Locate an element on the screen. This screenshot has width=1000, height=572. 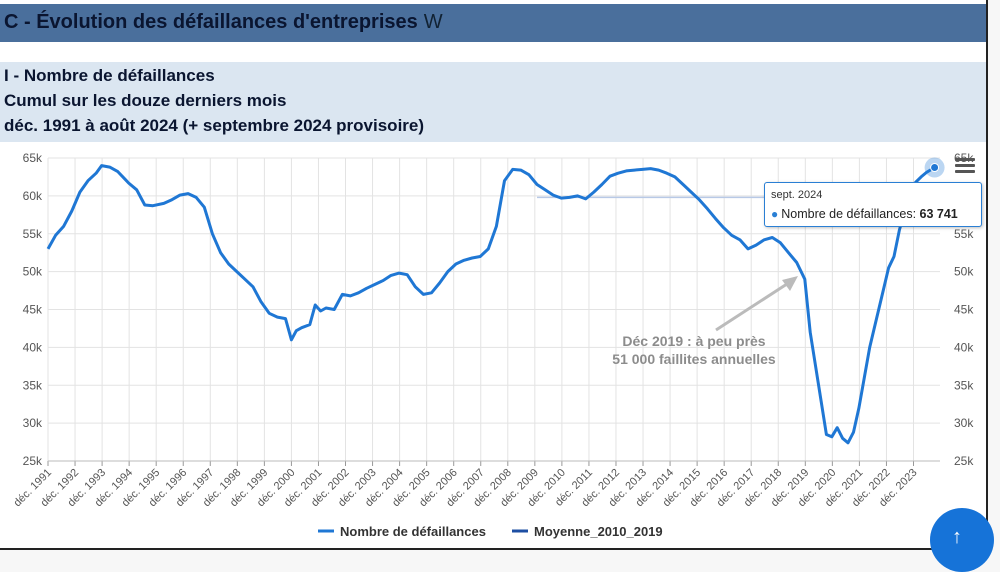
scroll-up-button: ↑ is located at coordinates (962, 540).